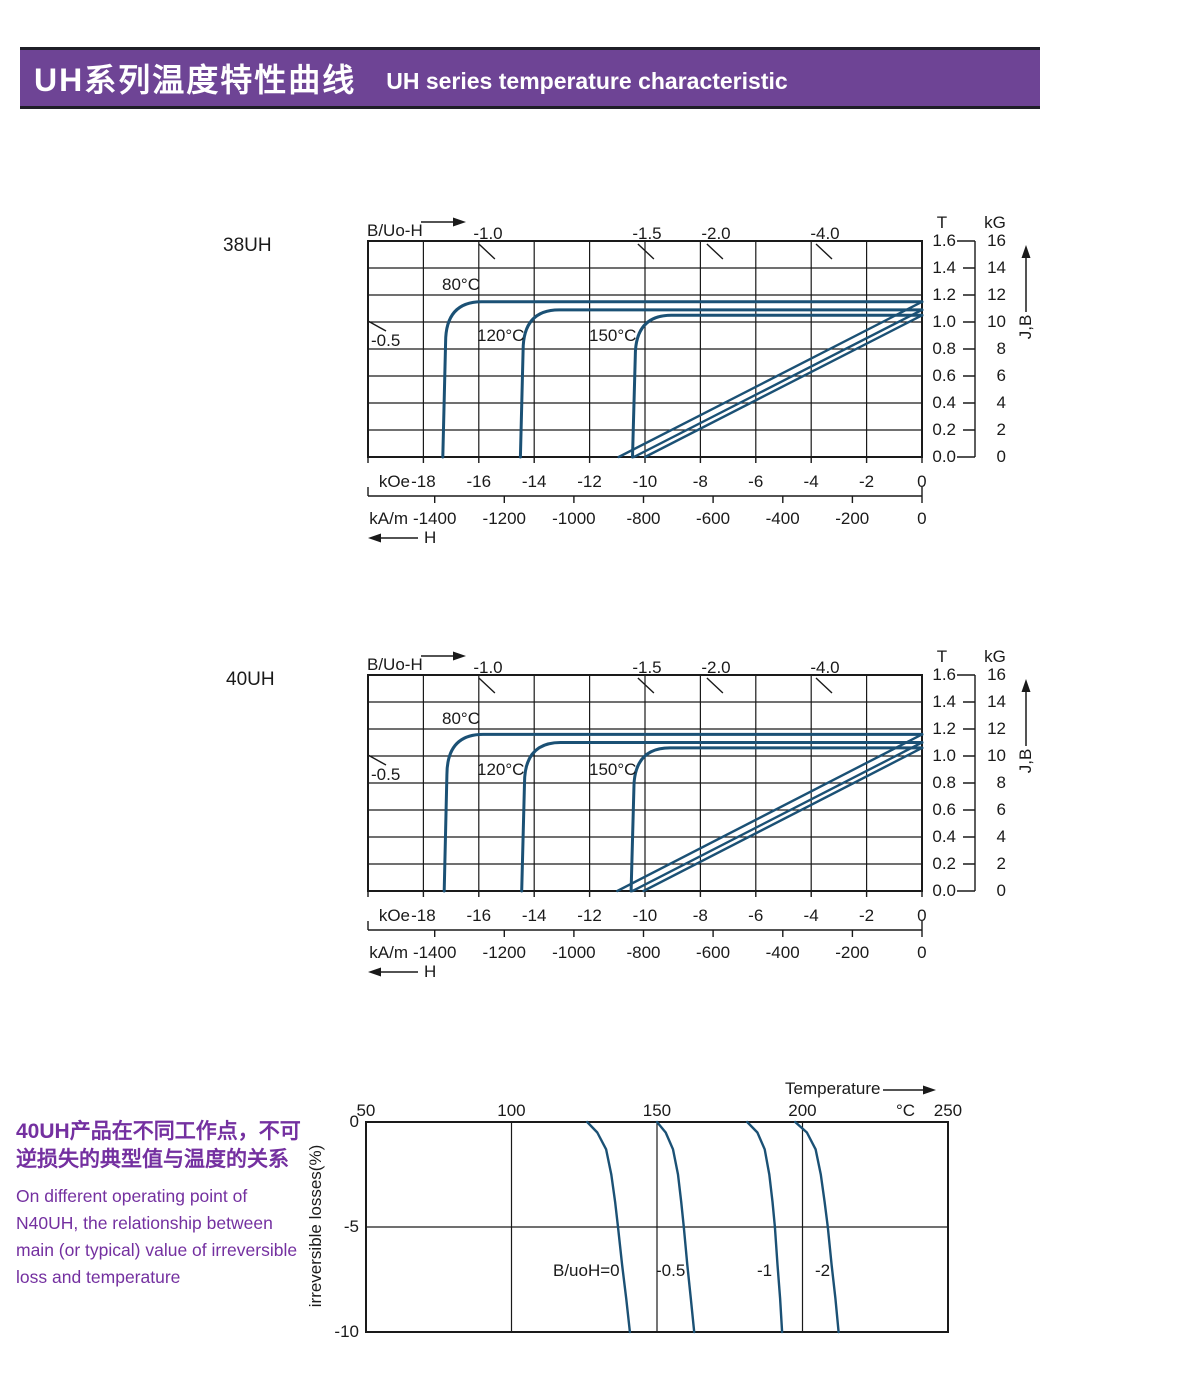 The width and height of the screenshot is (1200, 1395). I want to click on chart1-series-label-150c: 150°C, so click(613, 335).